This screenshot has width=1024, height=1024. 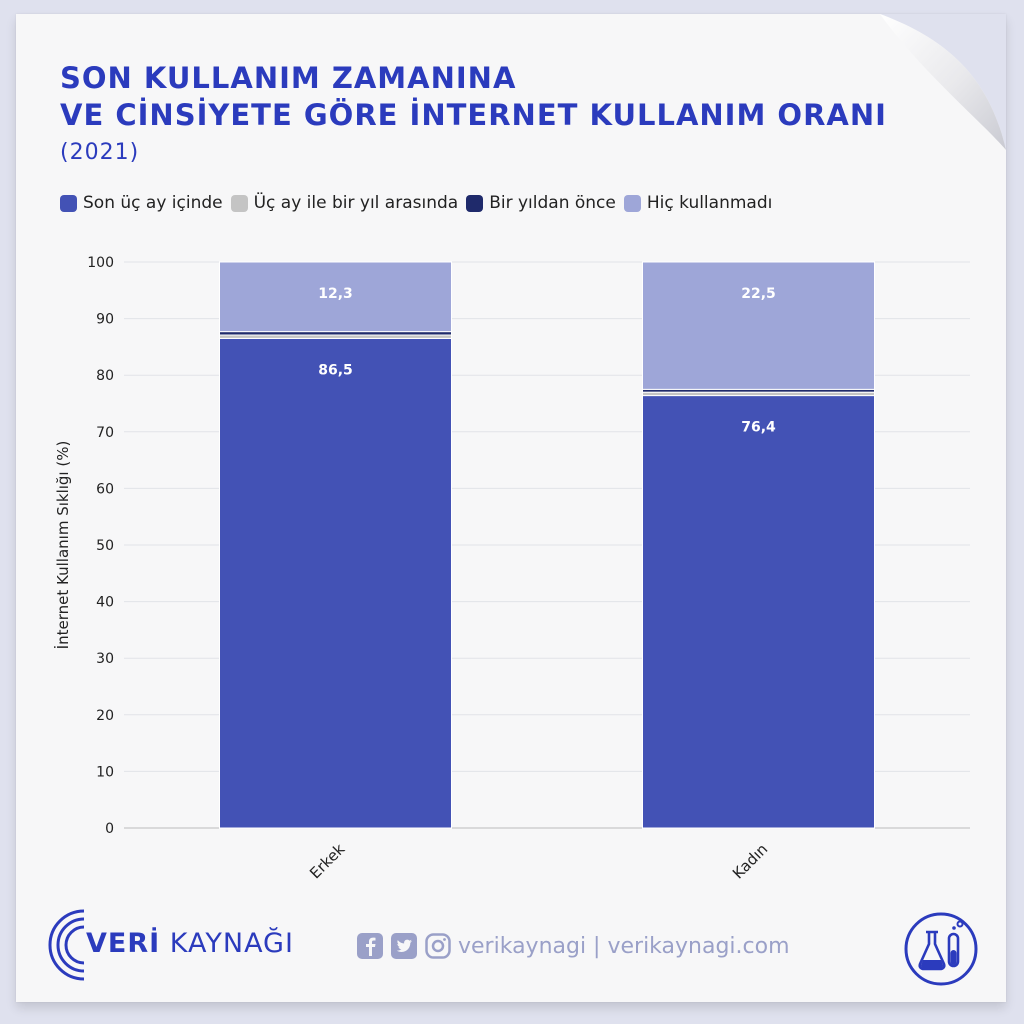 What do you see at coordinates (288, 78) in the screenshot?
I see `chart-title-line-1: SON KULLANIM ZAMANINA` at bounding box center [288, 78].